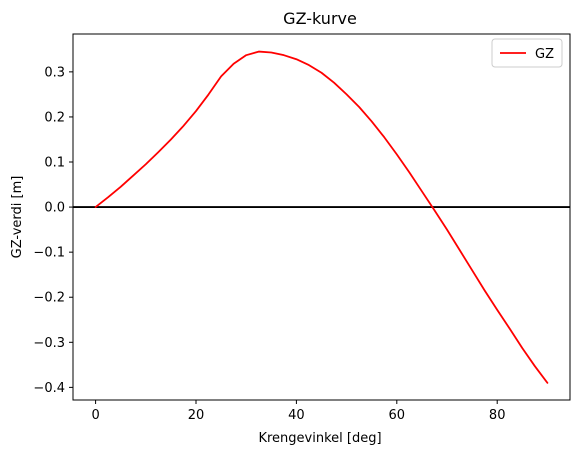 This screenshot has width=578, height=455. I want to click on y-tick-label: −0.3, so click(49, 343).